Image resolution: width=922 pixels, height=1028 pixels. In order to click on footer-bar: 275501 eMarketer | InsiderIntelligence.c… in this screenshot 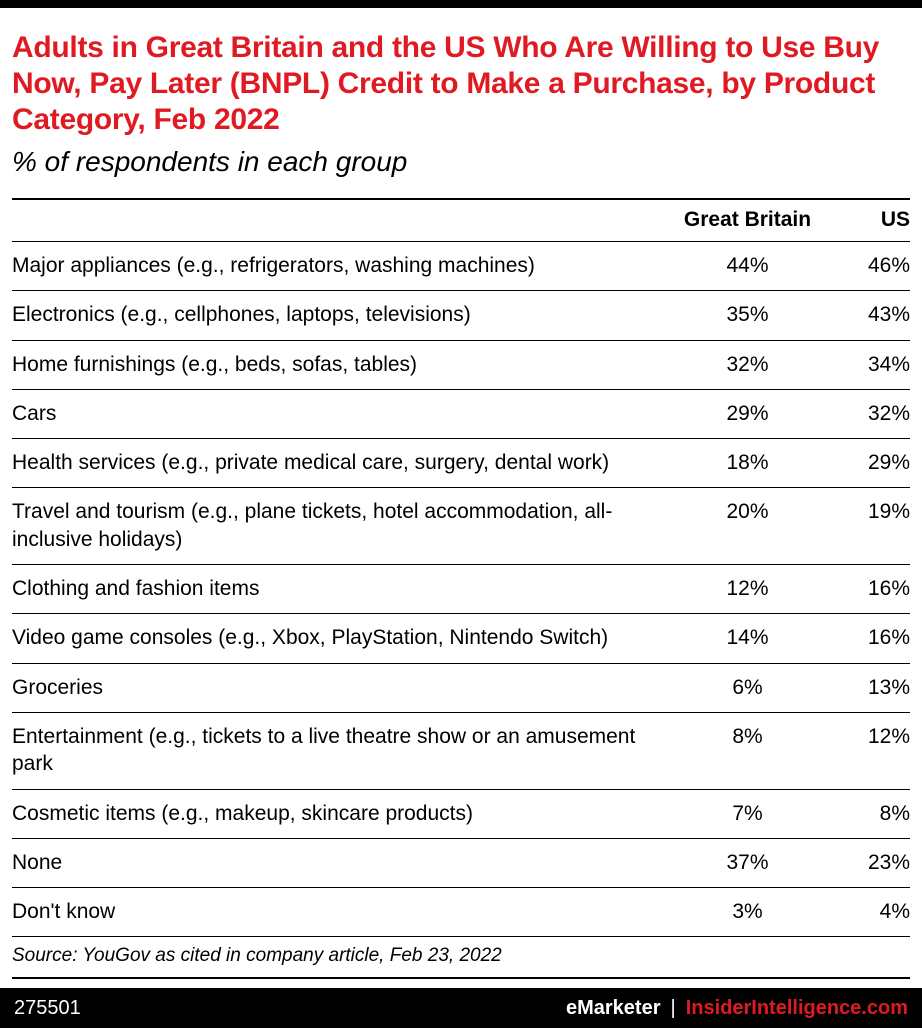, I will do `click(461, 1008)`.